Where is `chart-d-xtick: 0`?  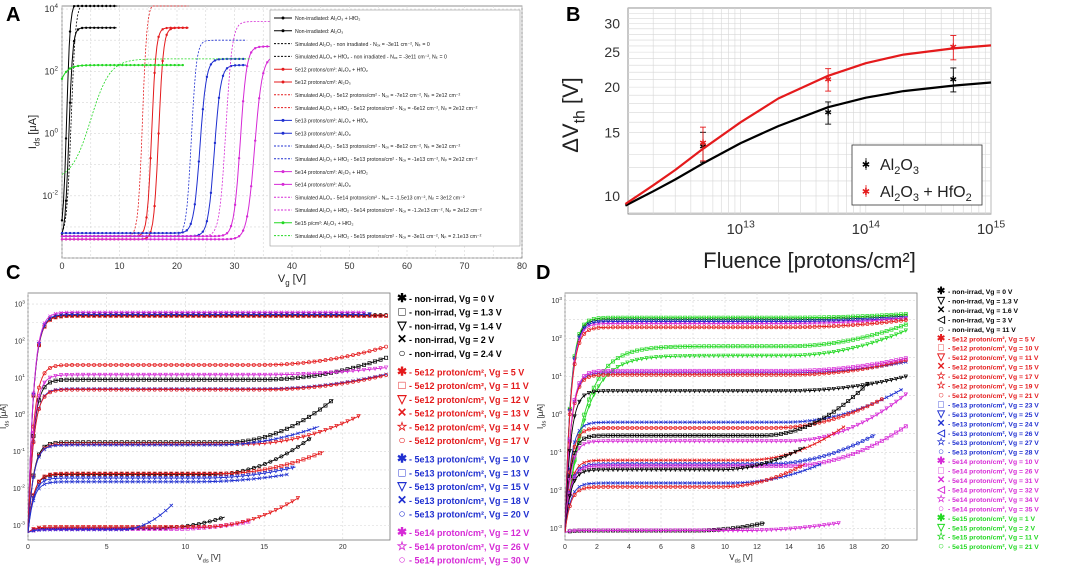
chart-d-xtick: 0 is located at coordinates (565, 547).